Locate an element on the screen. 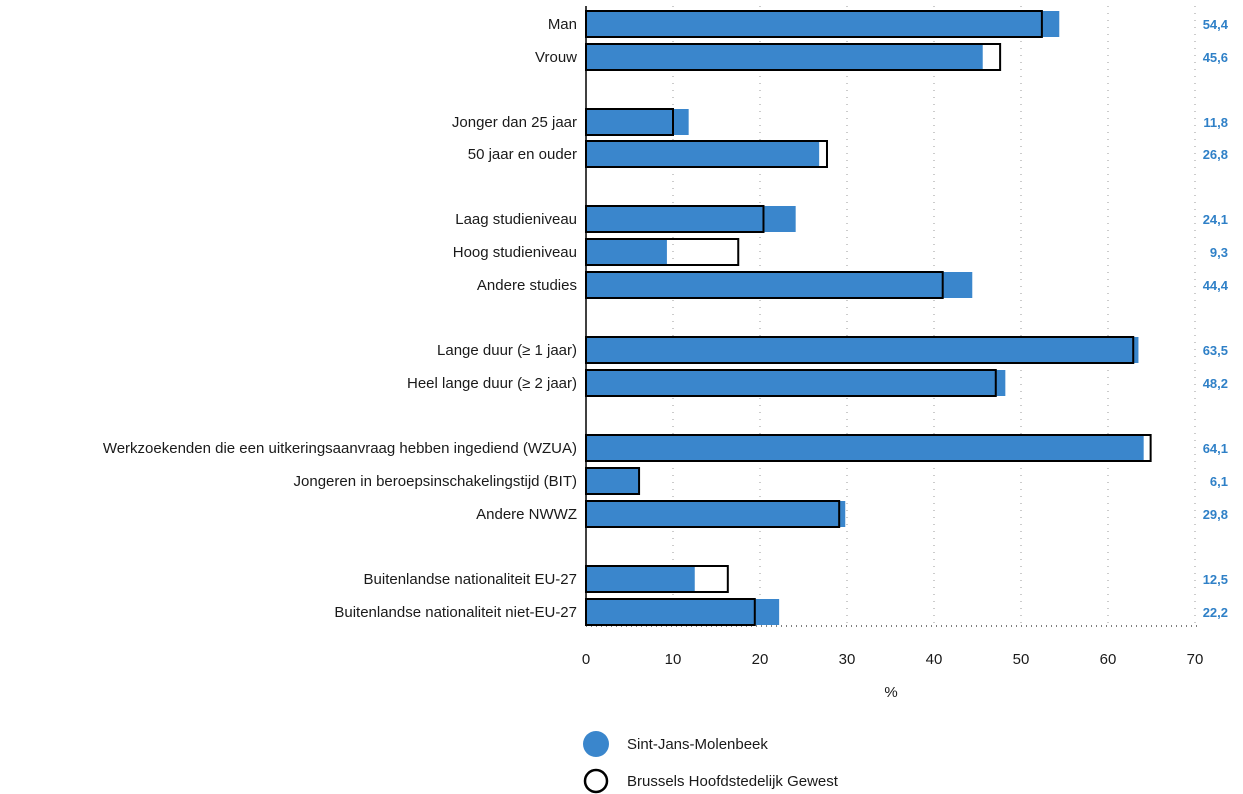 Image resolution: width=1243 pixels, height=794 pixels. value-label-50-jaar-en-ouder: 26,8 is located at coordinates (1215, 154).